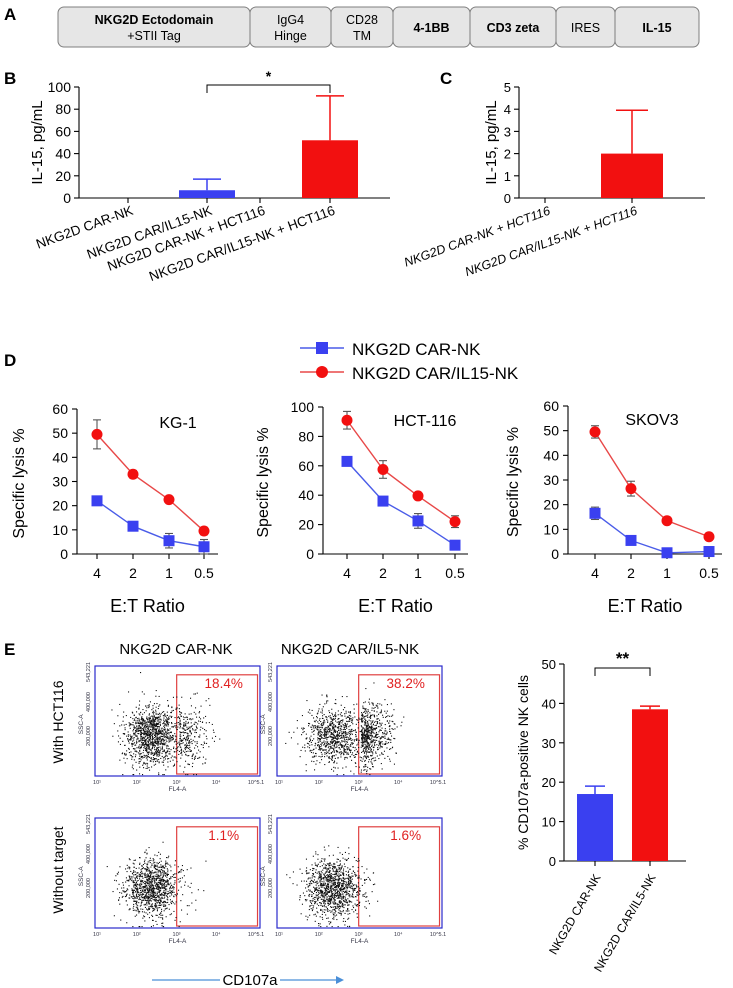  I want to click on gate-percentage: 38.2%, so click(406, 683).